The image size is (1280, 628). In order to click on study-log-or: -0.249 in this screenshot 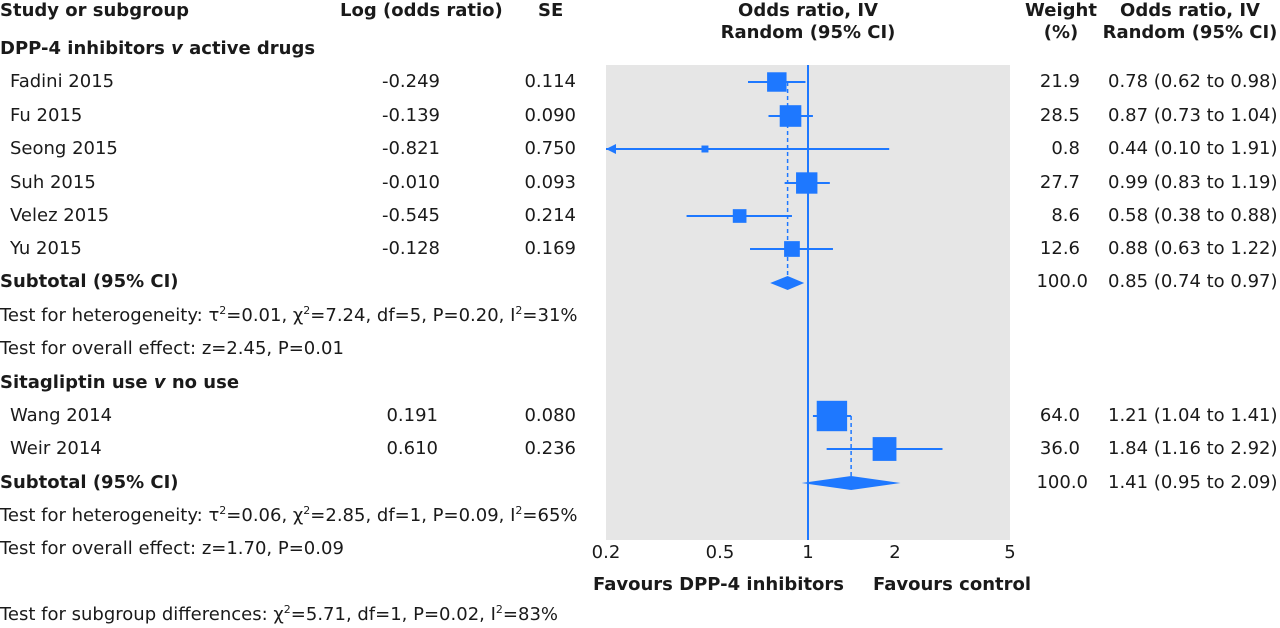, I will do `click(410, 81)`.